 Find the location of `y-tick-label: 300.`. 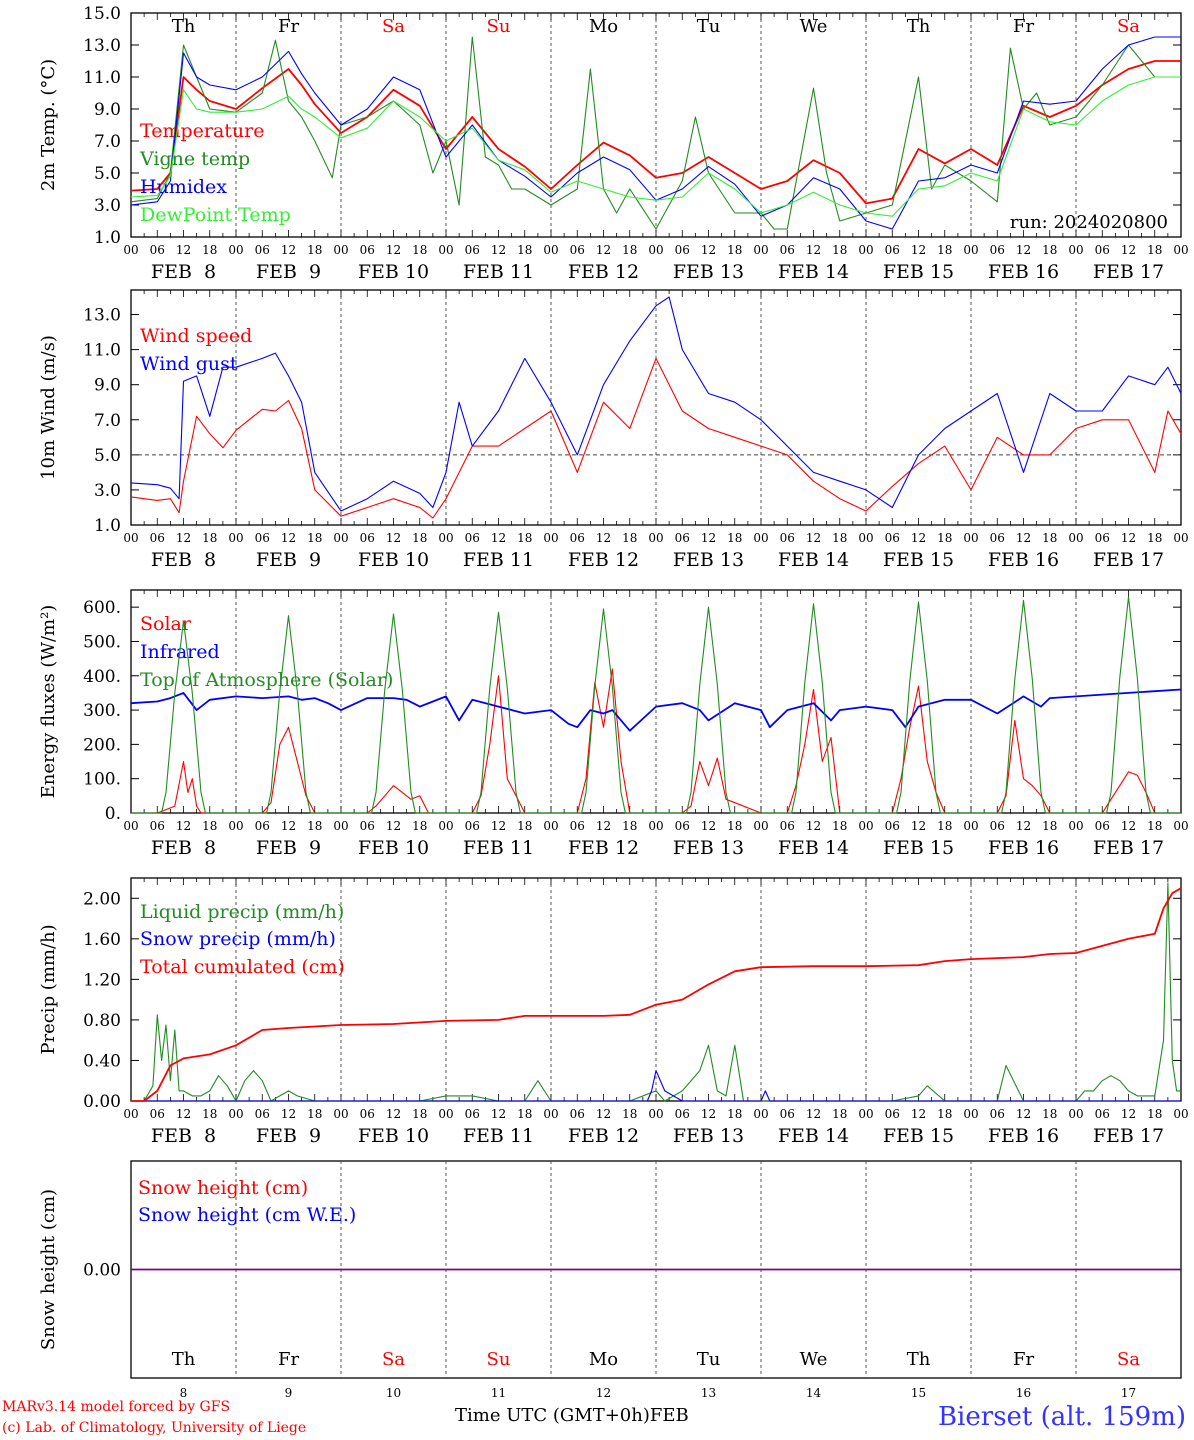

y-tick-label: 300. is located at coordinates (102, 711).